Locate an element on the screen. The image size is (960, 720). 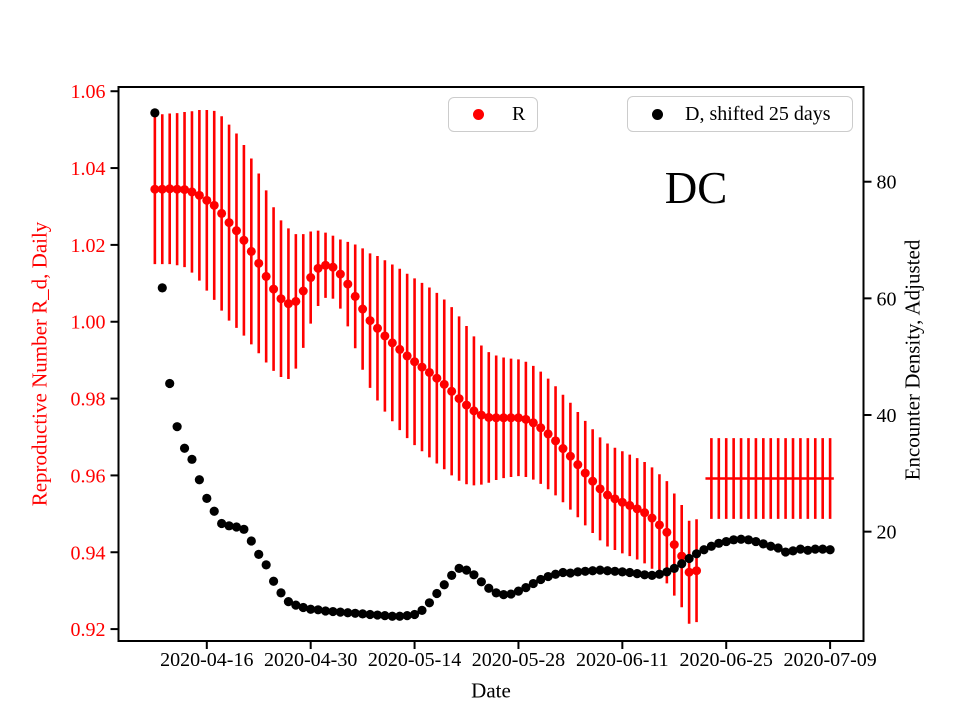
legend-d-label: D, shifted 25 days is located at coordinates (758, 113).